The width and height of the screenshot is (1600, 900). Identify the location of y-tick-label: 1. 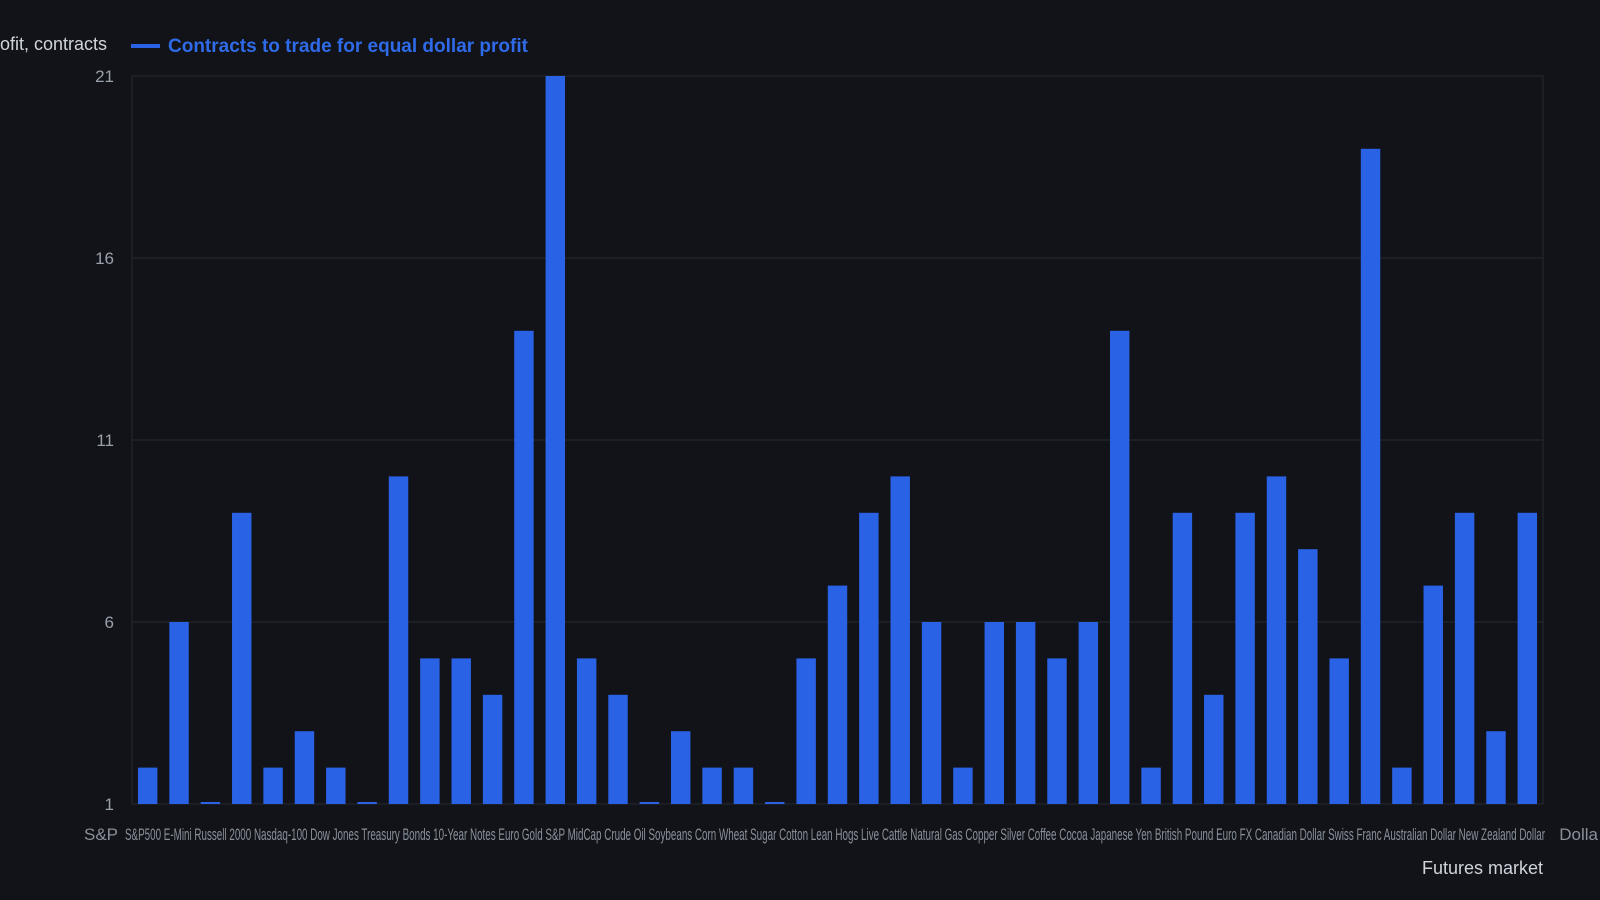
(109, 804).